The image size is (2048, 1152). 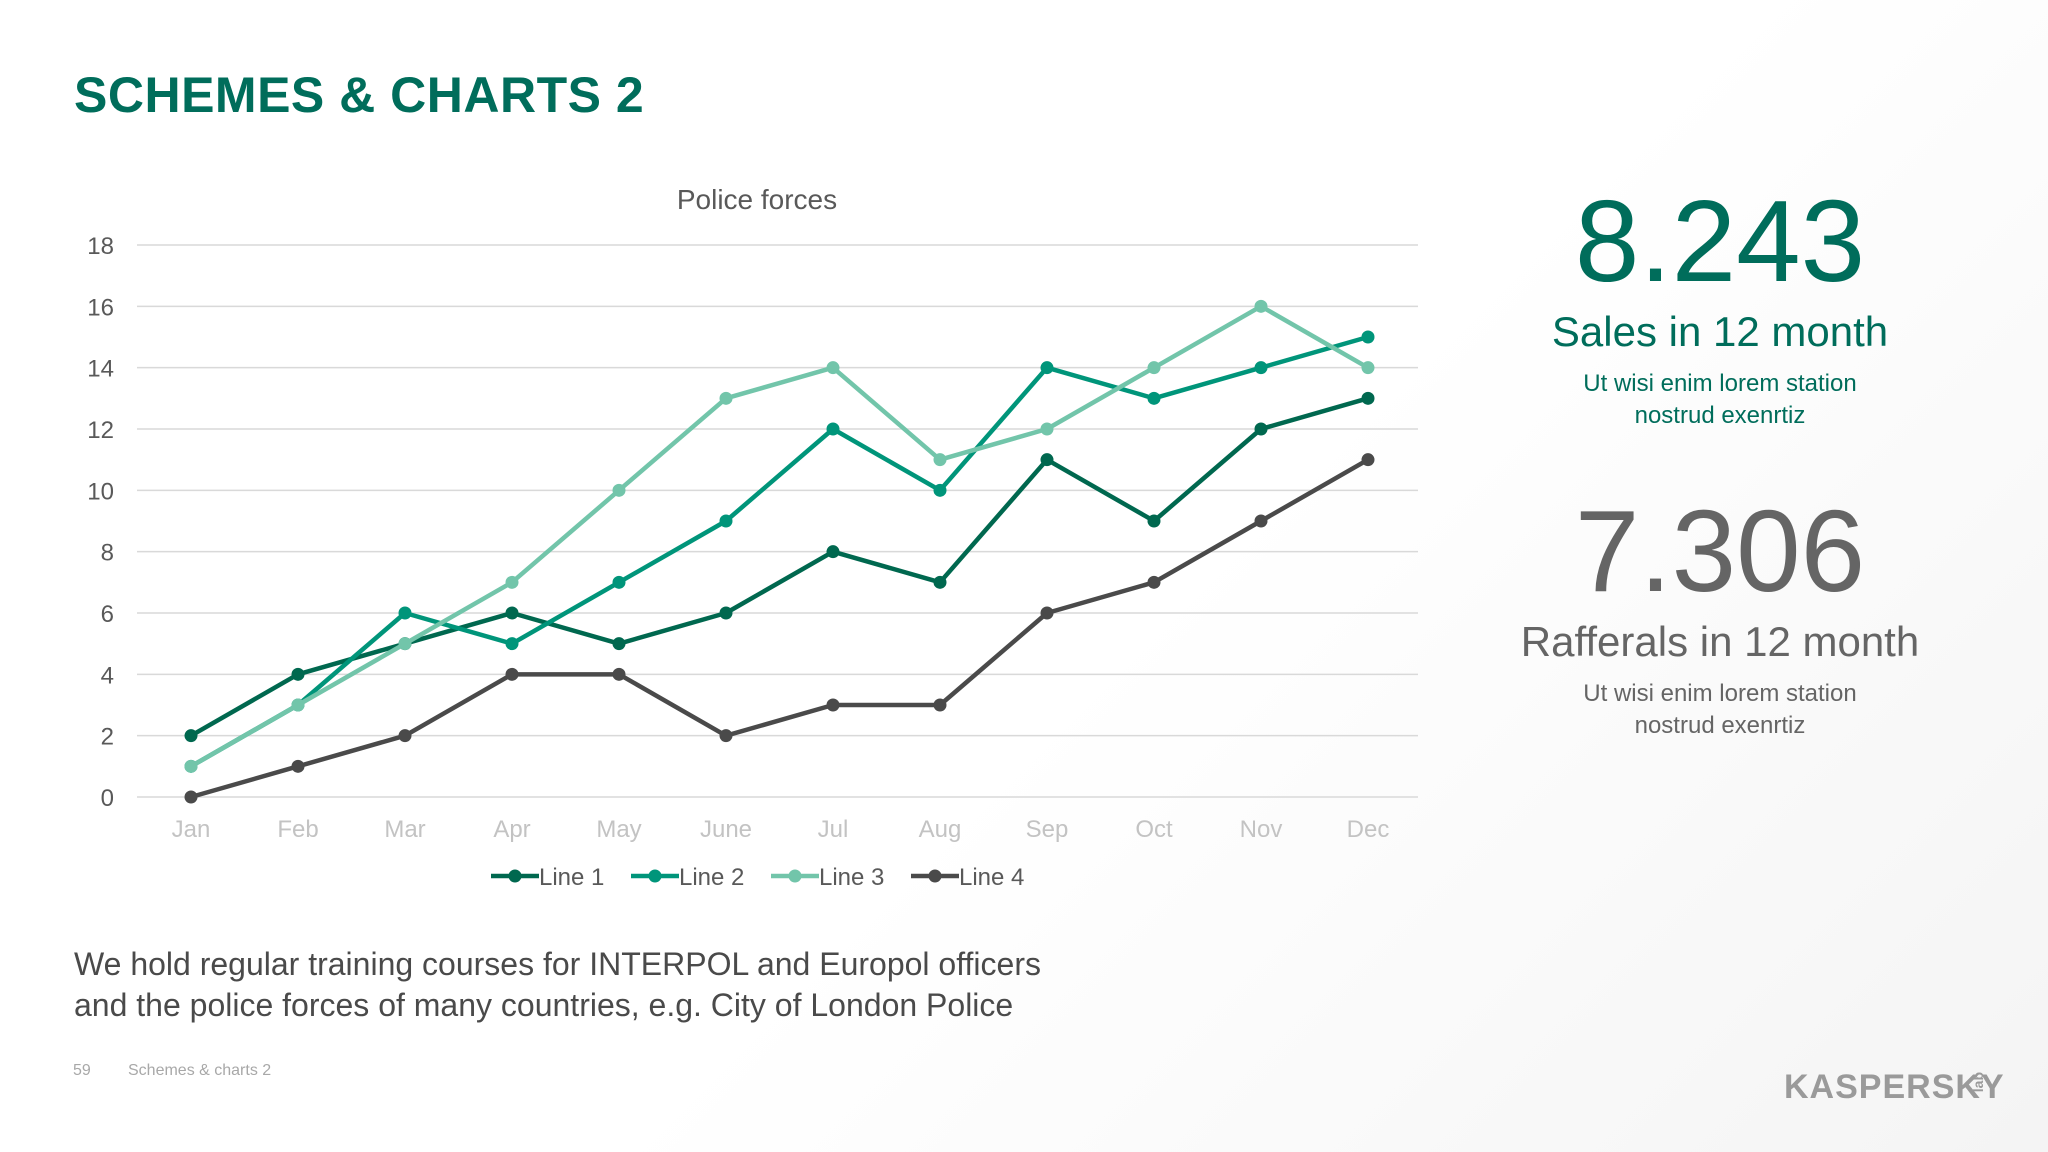 I want to click on logo-wordmark: KASPERSKY, so click(x=1894, y=1087).